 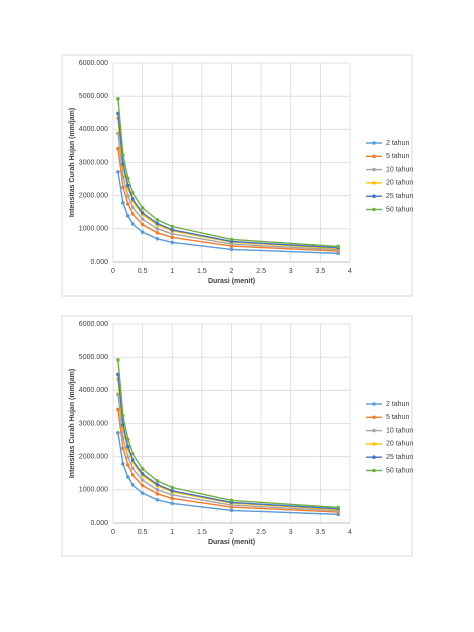 What do you see at coordinates (113, 532) in the screenshot?
I see `x-tick-label: 0` at bounding box center [113, 532].